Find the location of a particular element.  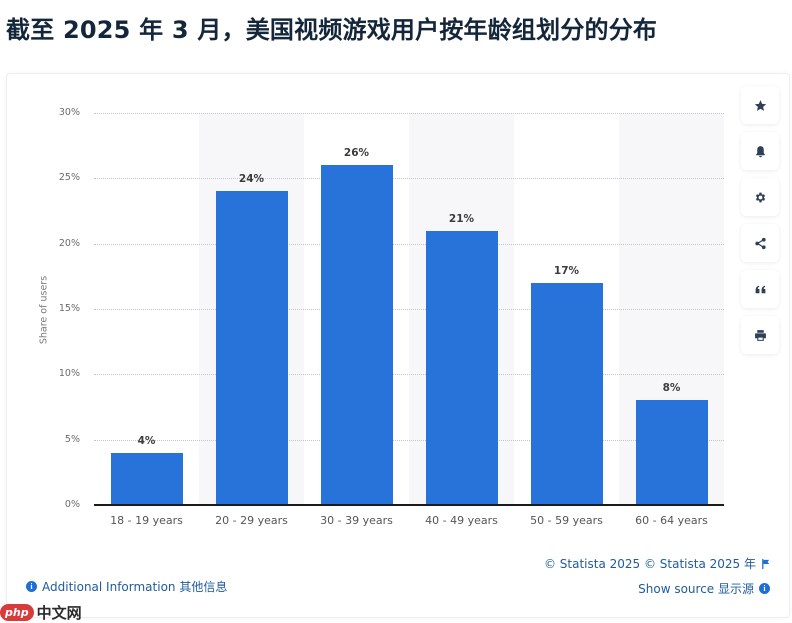

bar-value-label: 4% is located at coordinates (146, 441).